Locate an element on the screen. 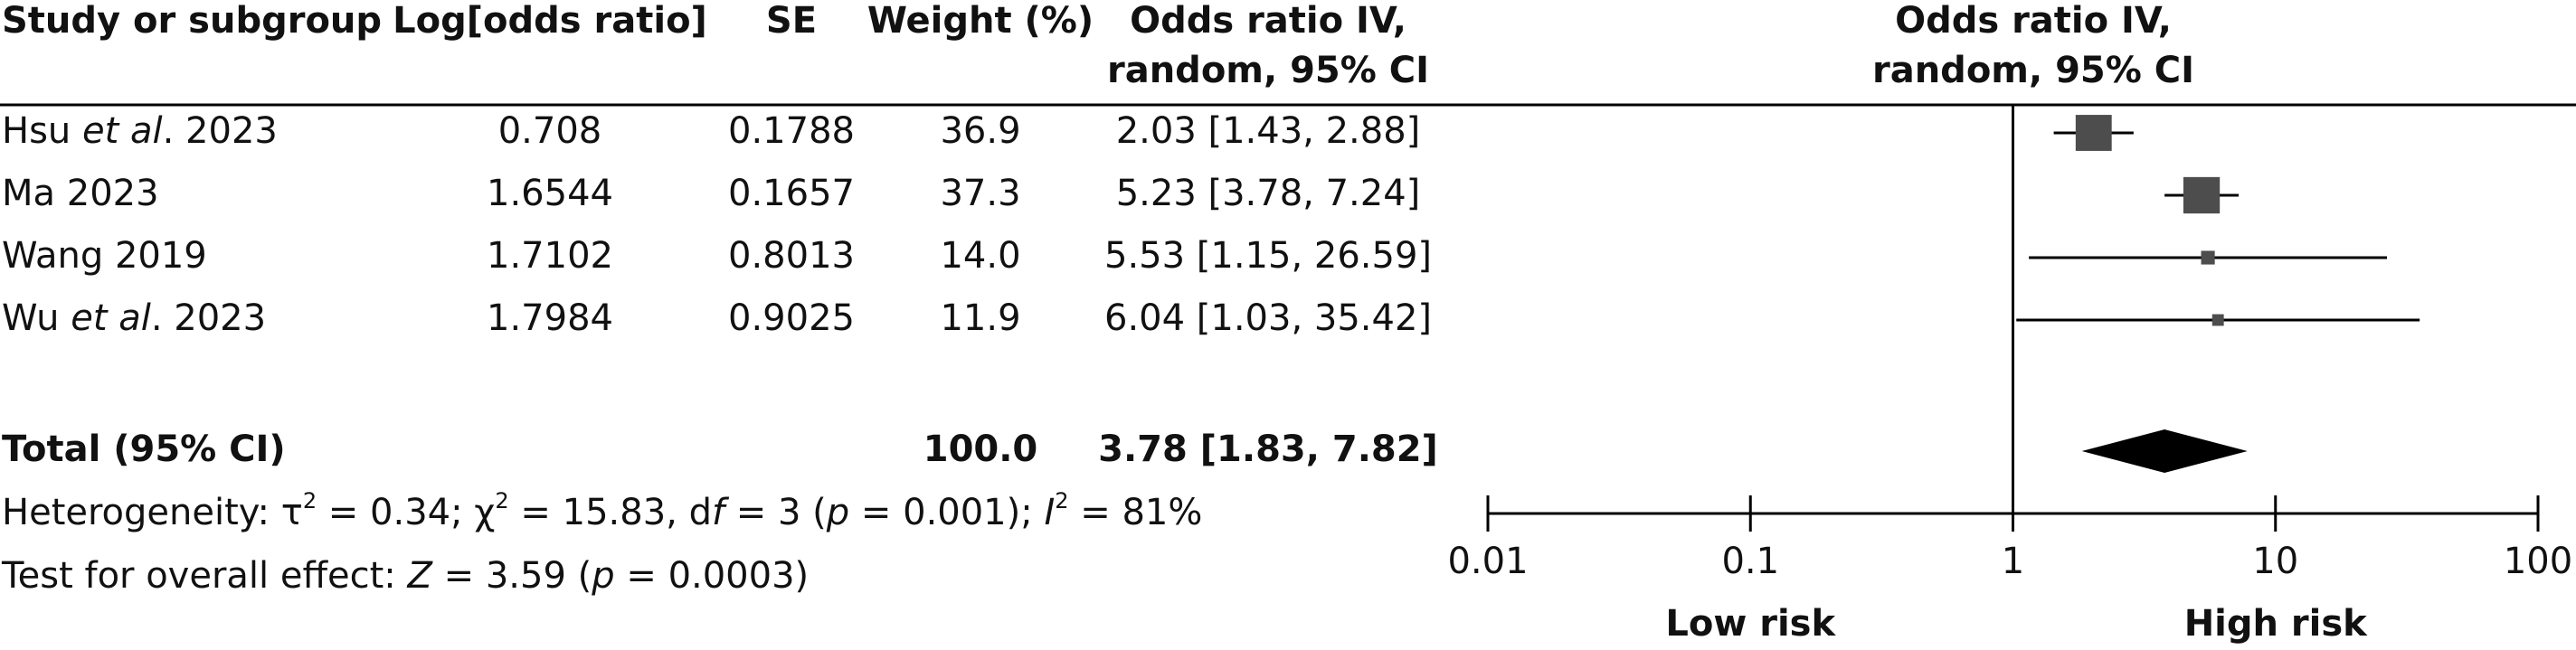  se: 0.8013 is located at coordinates (792, 256).